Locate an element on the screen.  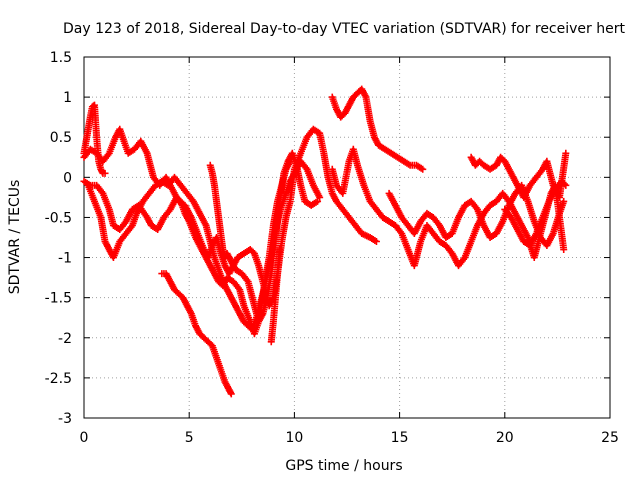
y-tick-label: 1.5 is located at coordinates (61, 58).